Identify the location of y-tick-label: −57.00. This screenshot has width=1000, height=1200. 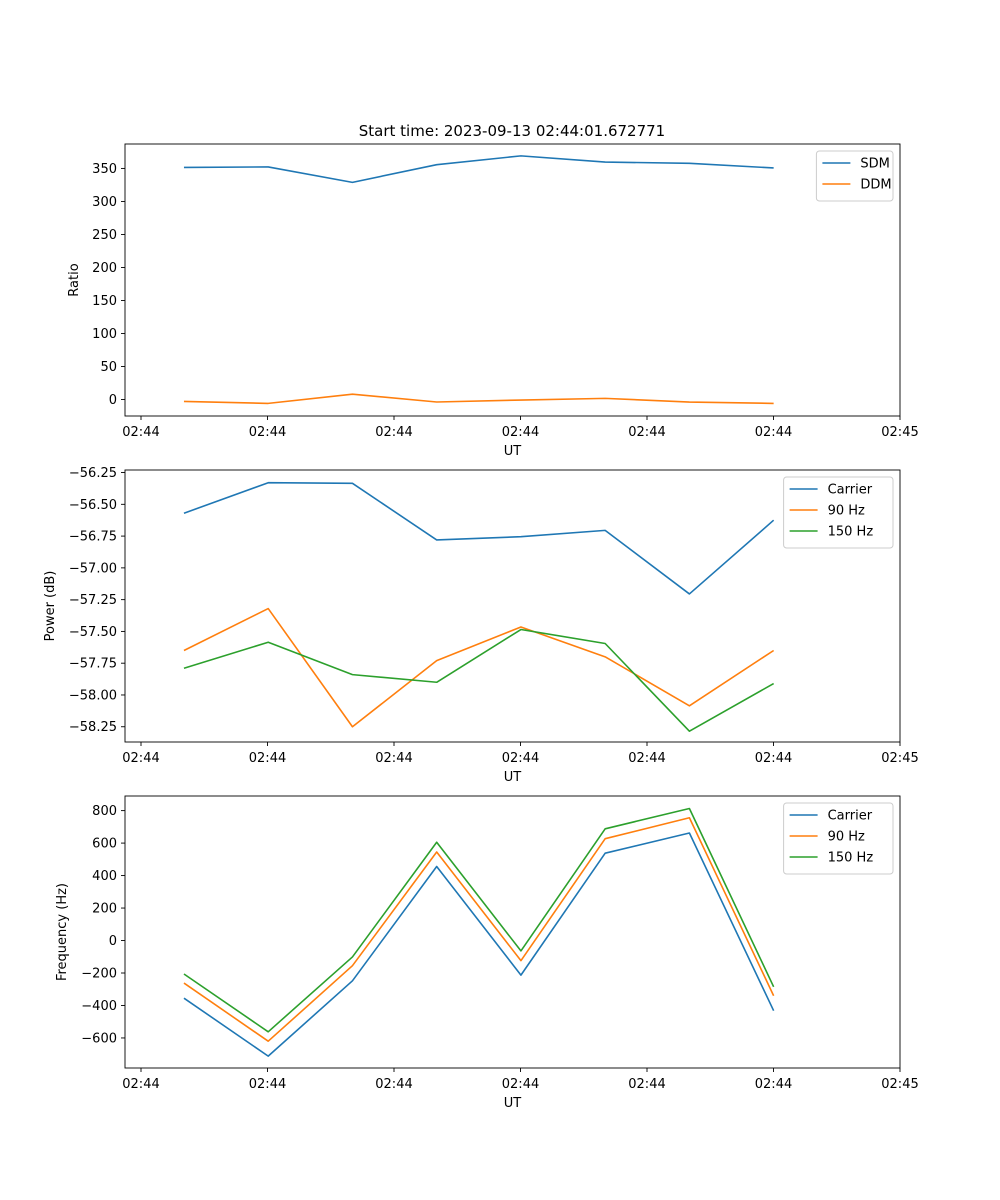
(93, 568).